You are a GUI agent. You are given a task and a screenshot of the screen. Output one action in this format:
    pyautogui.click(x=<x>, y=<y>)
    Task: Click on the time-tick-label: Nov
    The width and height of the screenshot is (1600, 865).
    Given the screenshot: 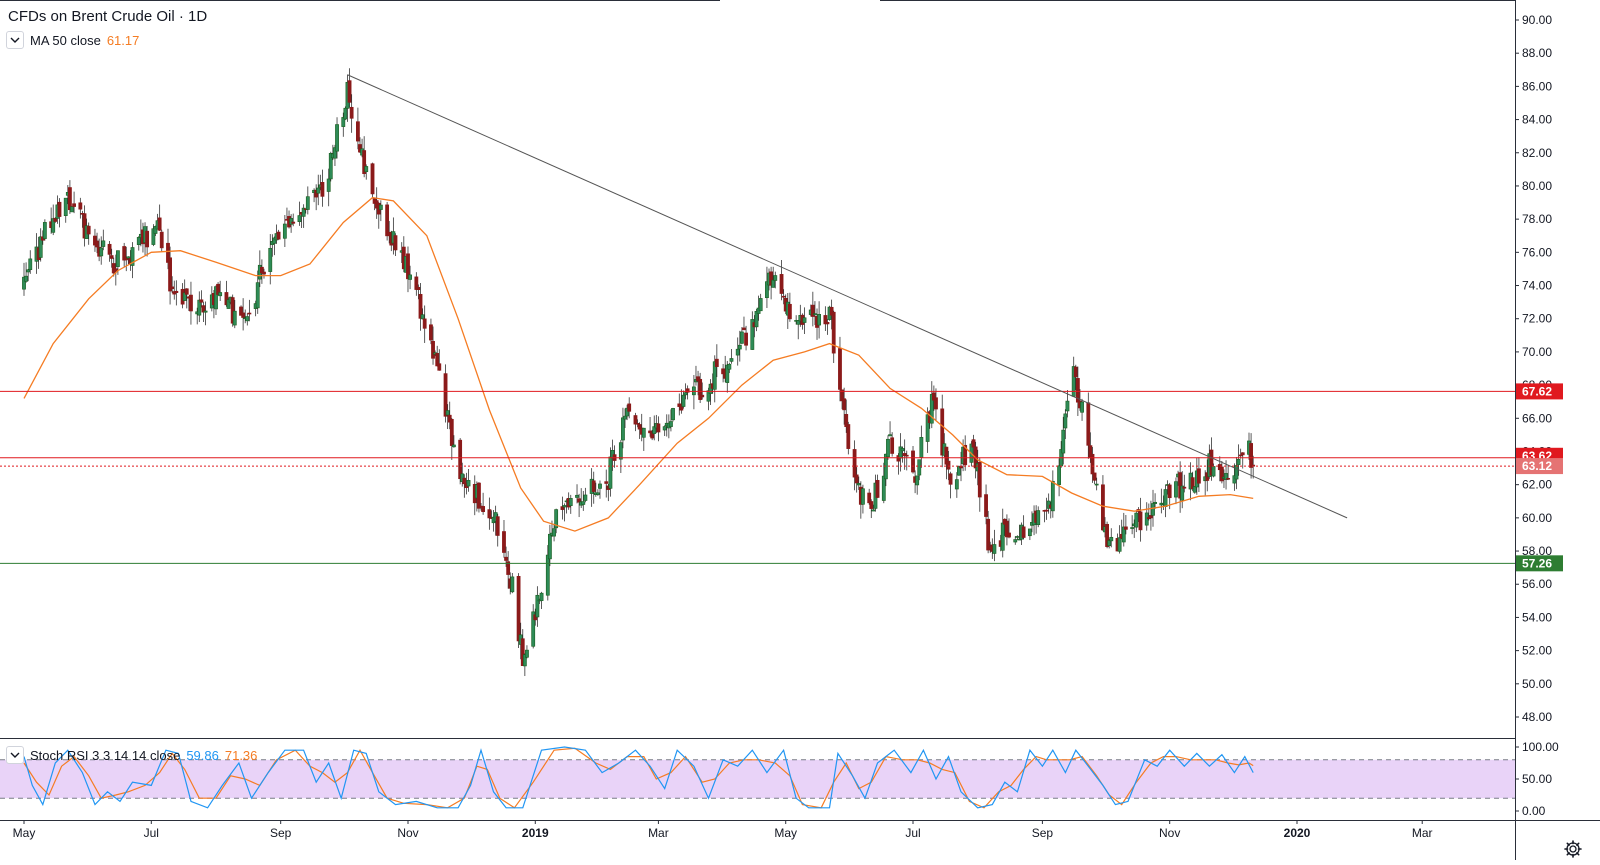 What is the action you would take?
    pyautogui.click(x=1169, y=833)
    